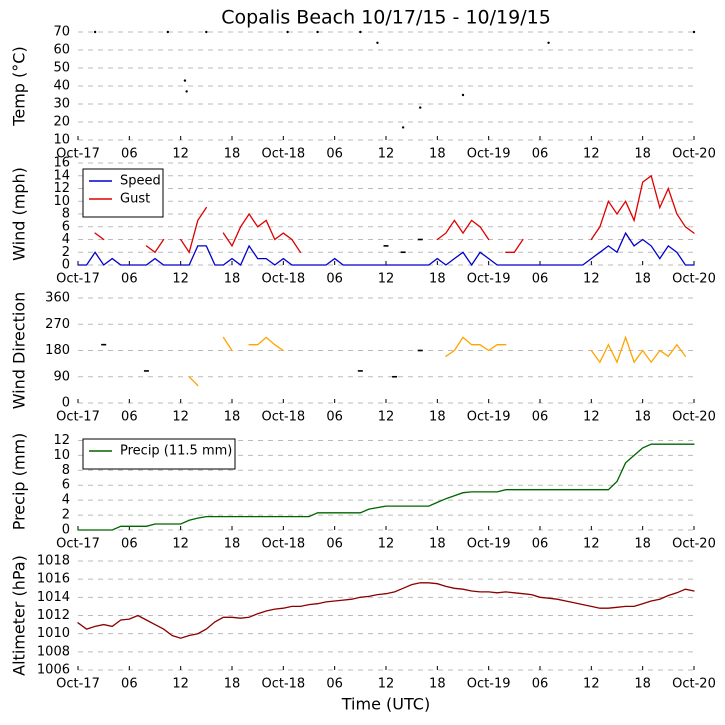 The height and width of the screenshot is (725, 725). What do you see at coordinates (135, 199) in the screenshot?
I see `legend-label: Gust` at bounding box center [135, 199].